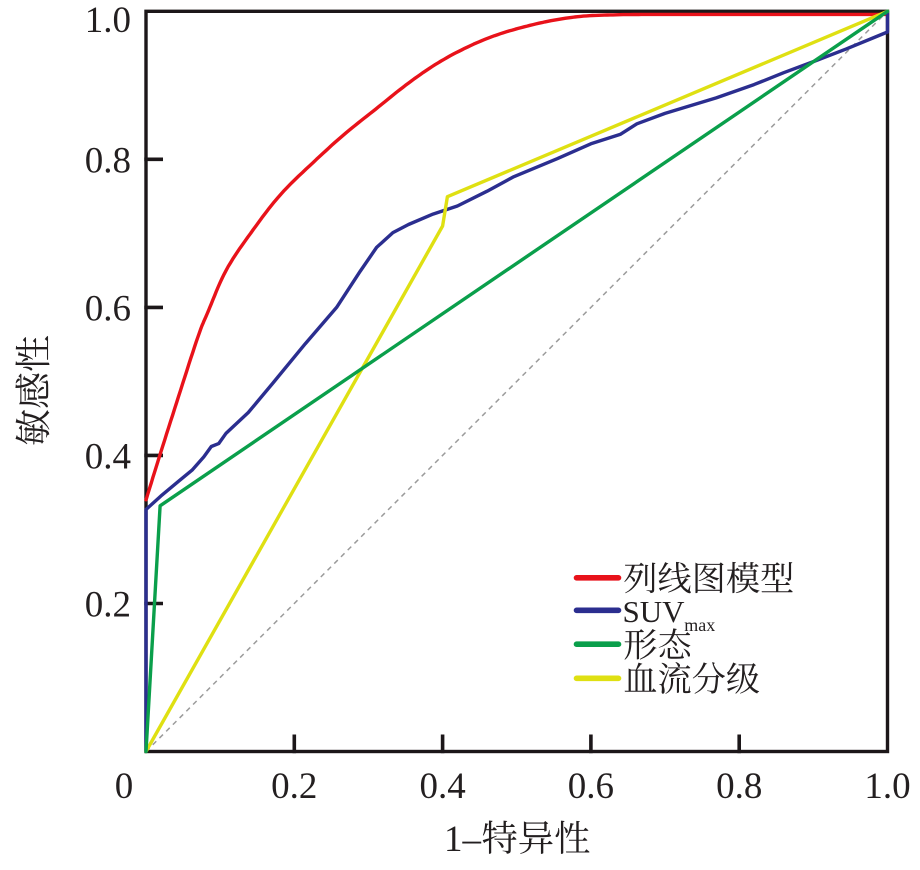 The width and height of the screenshot is (920, 870). Describe the element at coordinates (463, 839) in the screenshot. I see `svg-text: 1–` at that location.